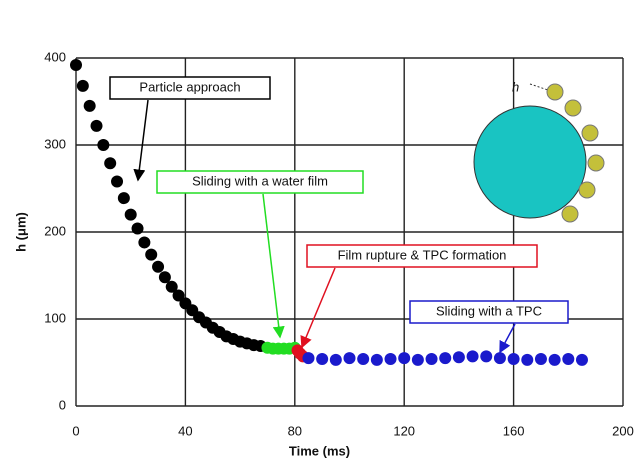  I want to click on inset-diagram: h, so click(539, 151).